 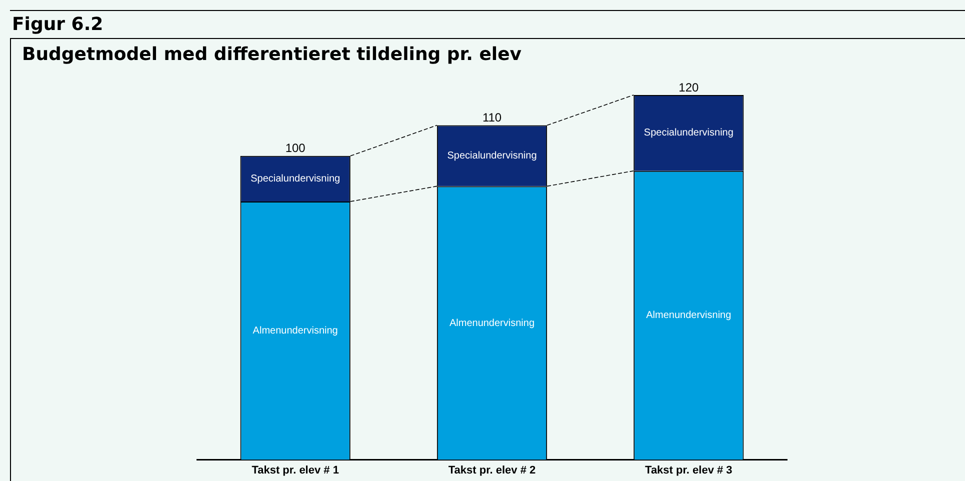 I want to click on series-label: Specialundervisning, so click(x=492, y=156).